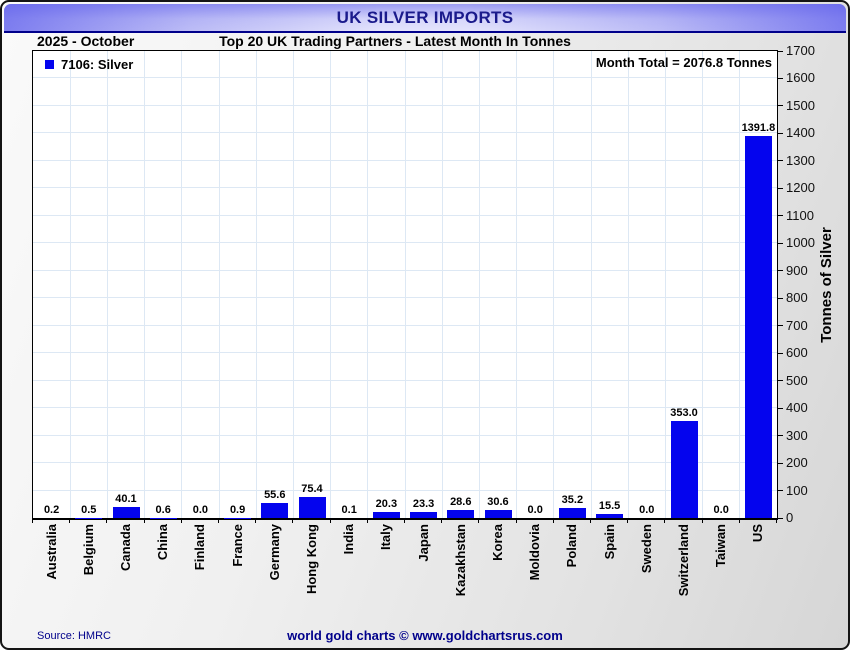 This screenshot has width=850, height=650. I want to click on y-axis-tick-label: 900, so click(797, 270).